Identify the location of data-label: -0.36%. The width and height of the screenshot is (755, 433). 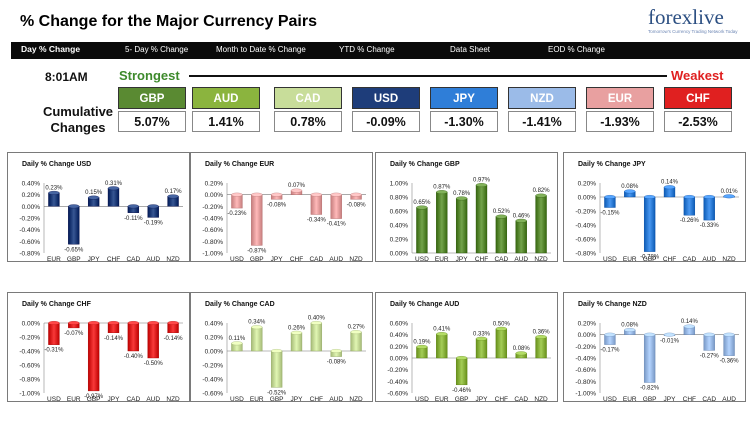
(730, 362).